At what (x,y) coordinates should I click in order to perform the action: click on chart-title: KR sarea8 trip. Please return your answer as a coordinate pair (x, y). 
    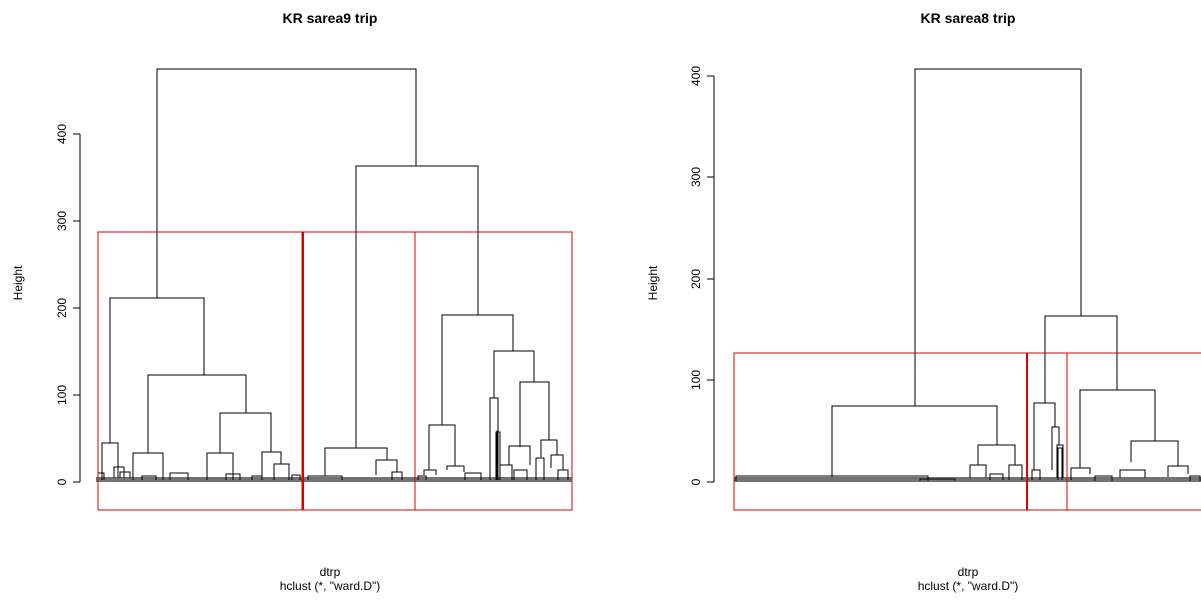
    Looking at the image, I should click on (968, 18).